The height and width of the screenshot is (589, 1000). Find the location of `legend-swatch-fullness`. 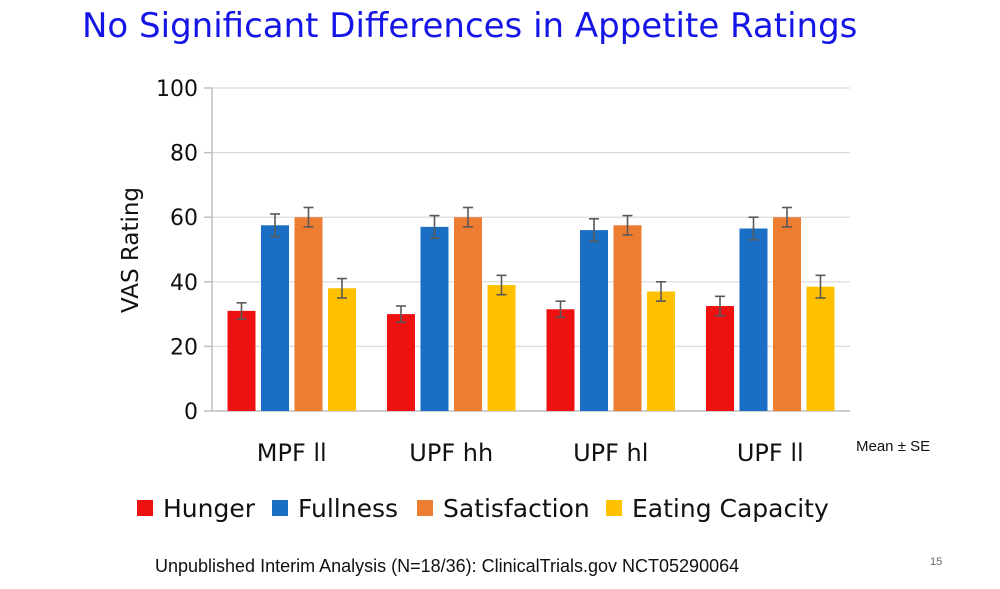

legend-swatch-fullness is located at coordinates (280, 508).